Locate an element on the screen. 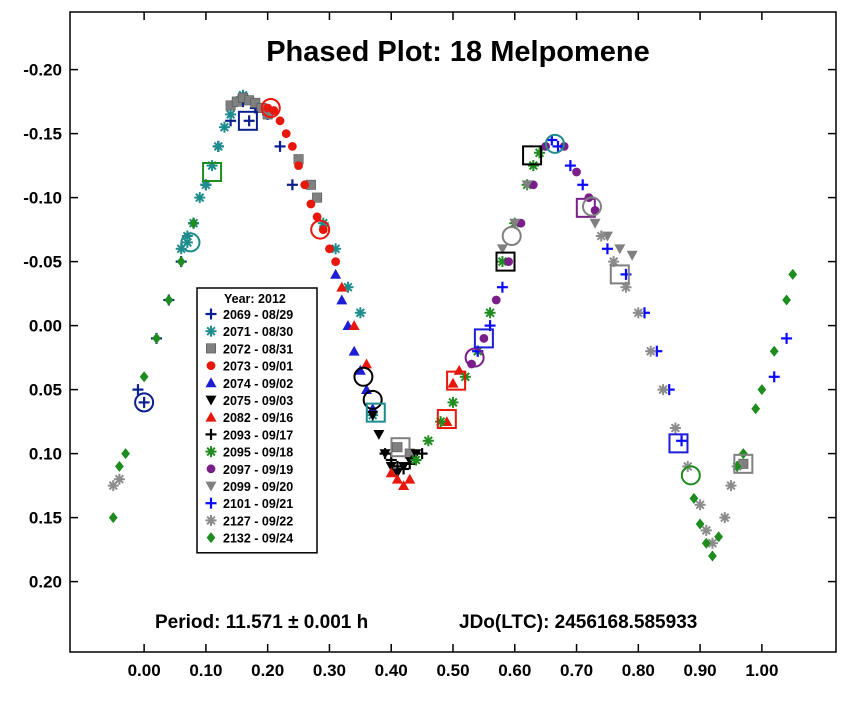 Image resolution: width=846 pixels, height=706 pixels. x-tick-label: 1.00 is located at coordinates (761, 670).